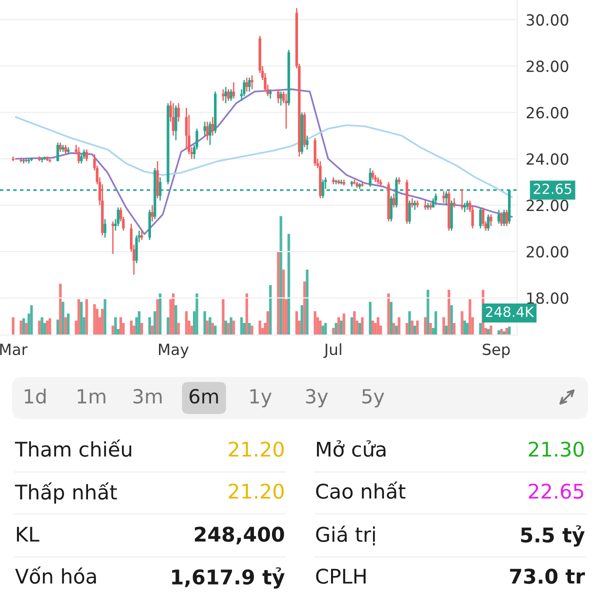 The height and width of the screenshot is (600, 600). What do you see at coordinates (73, 448) in the screenshot?
I see `text: Tham chiếu` at bounding box center [73, 448].